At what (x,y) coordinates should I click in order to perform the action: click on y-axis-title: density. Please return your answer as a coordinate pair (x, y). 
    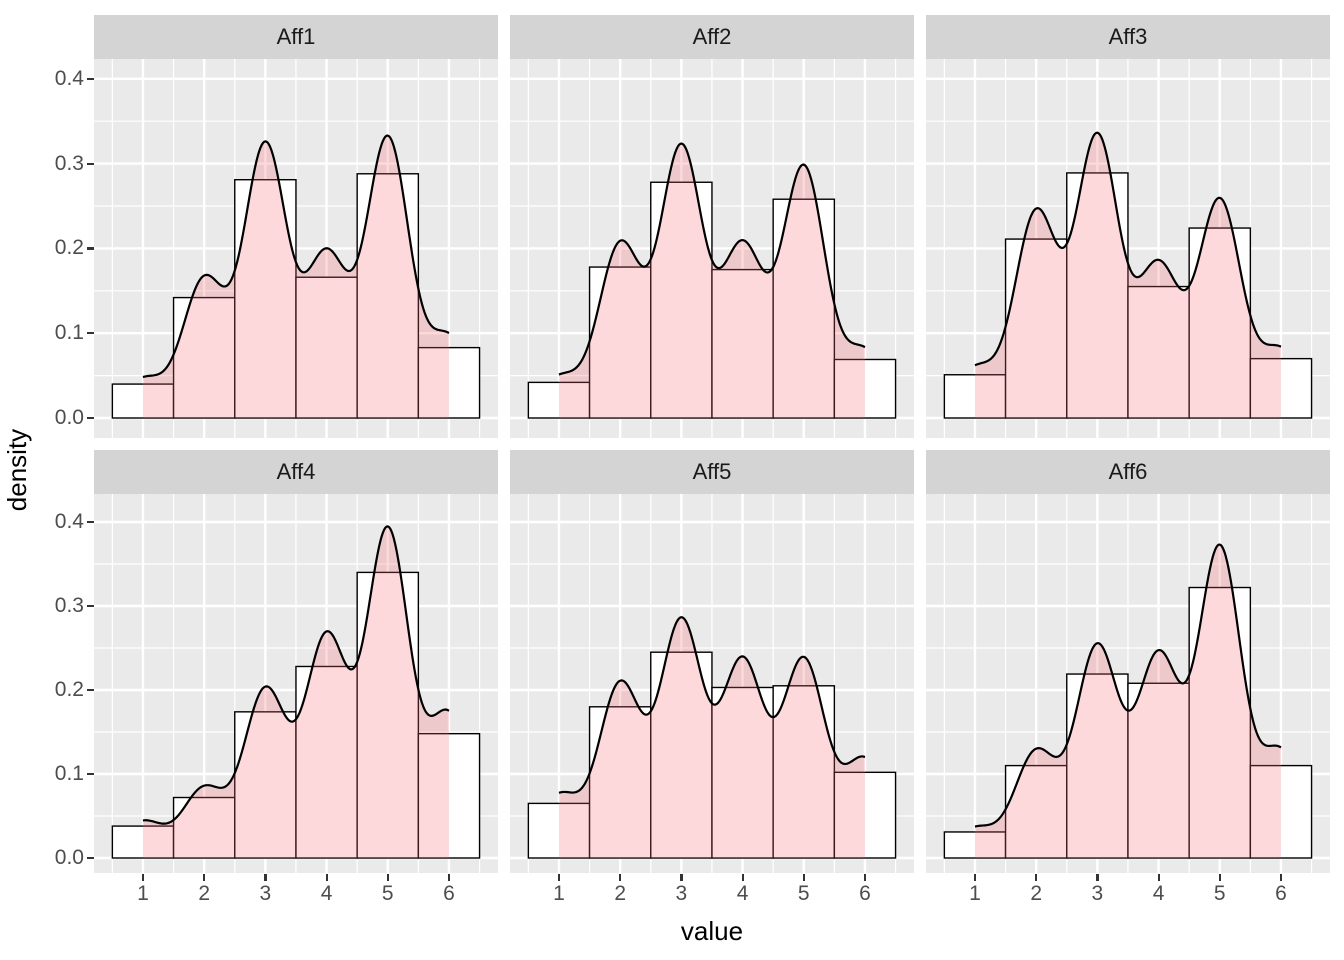
    Looking at the image, I should click on (17, 470).